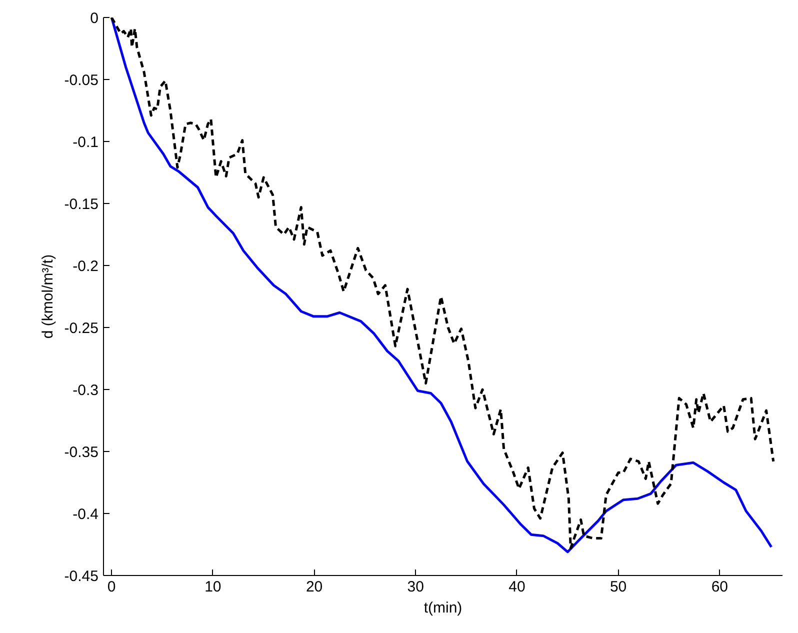 This screenshot has width=798, height=633. I want to click on x-tick-label: 50, so click(618, 587).